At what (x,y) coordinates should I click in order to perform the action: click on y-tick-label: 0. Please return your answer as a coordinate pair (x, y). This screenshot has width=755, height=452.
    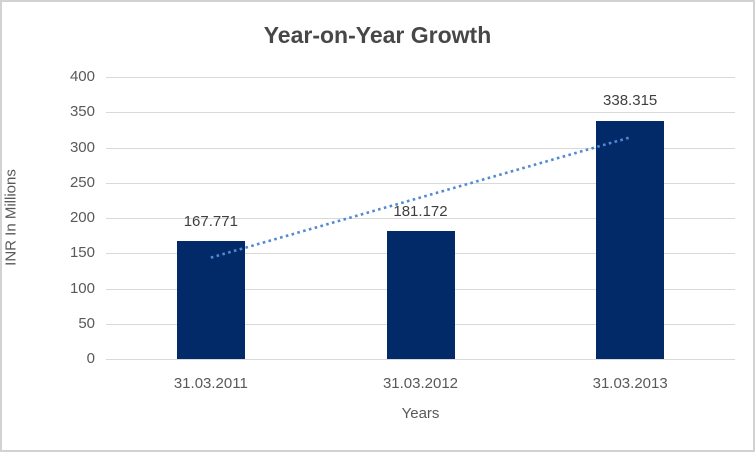
    Looking at the image, I should click on (90, 358).